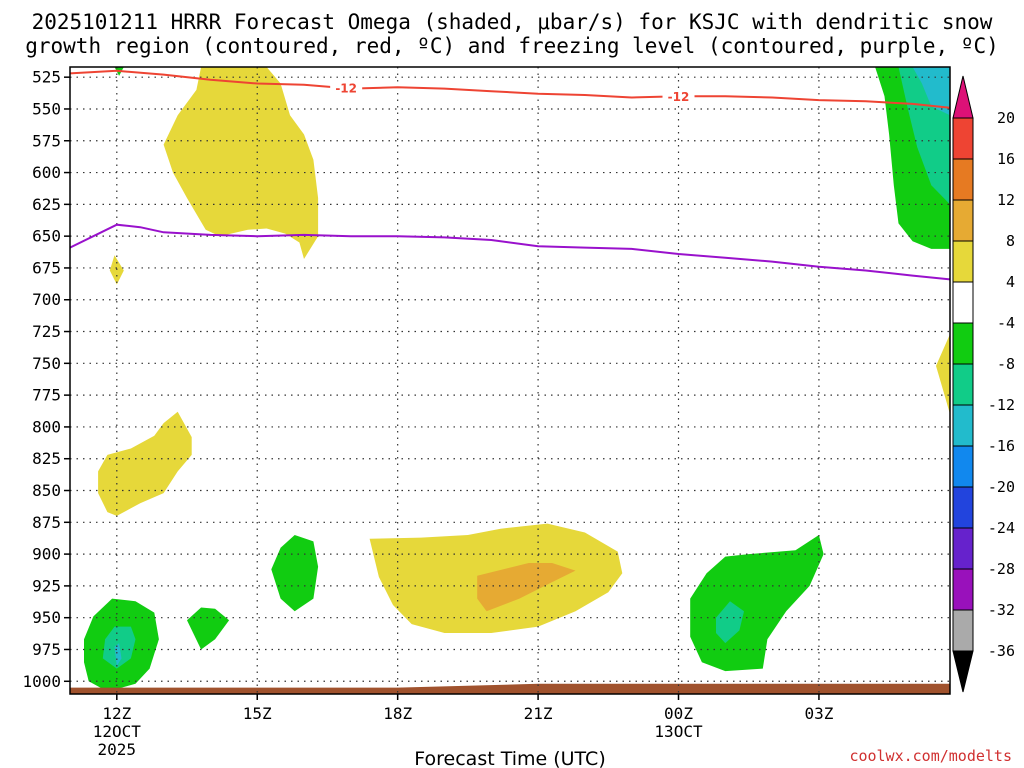  I want to click on y-tick-label-750: 750, so click(46, 363).